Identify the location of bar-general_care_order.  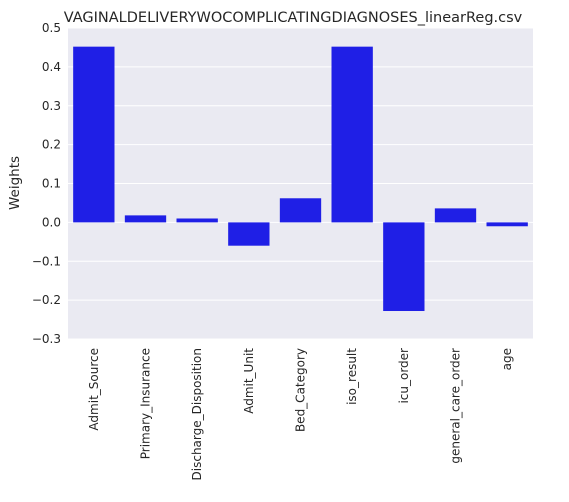
(455, 215).